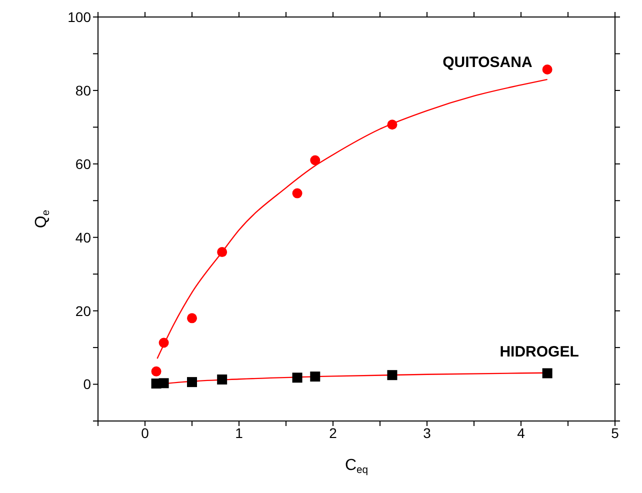  What do you see at coordinates (145, 432) in the screenshot?
I see `x-tick-label: 0` at bounding box center [145, 432].